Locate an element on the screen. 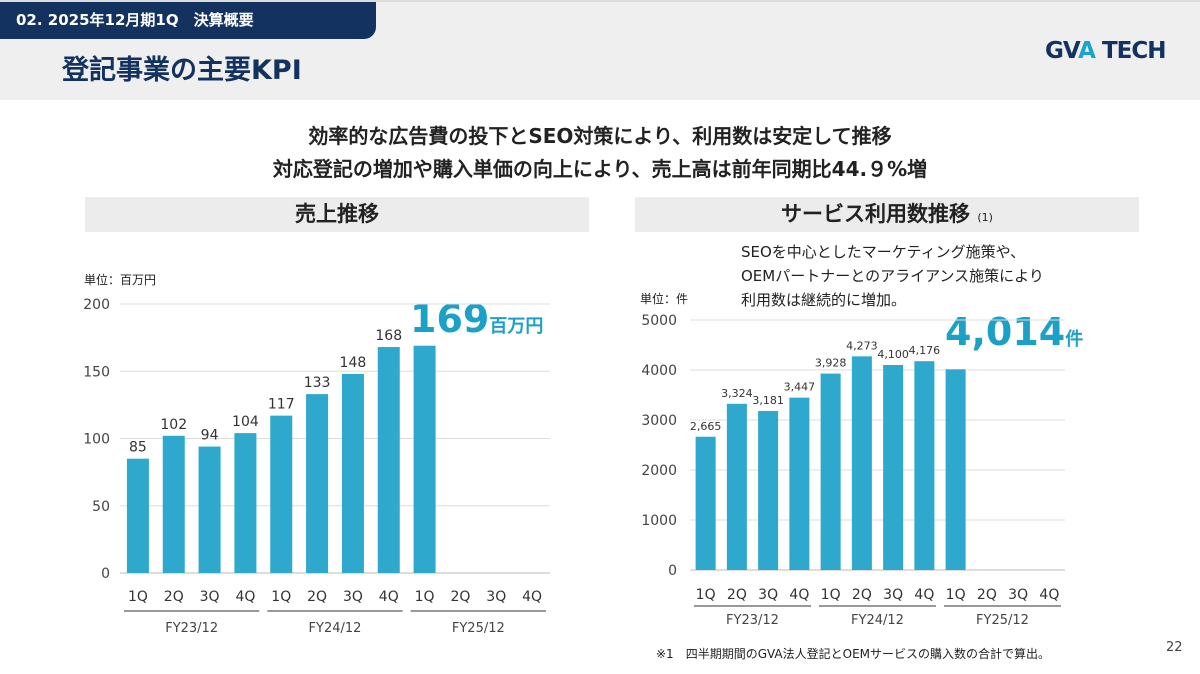 Image resolution: width=1200 pixels, height=674 pixels. y-tick-label: 200 is located at coordinates (96, 305).